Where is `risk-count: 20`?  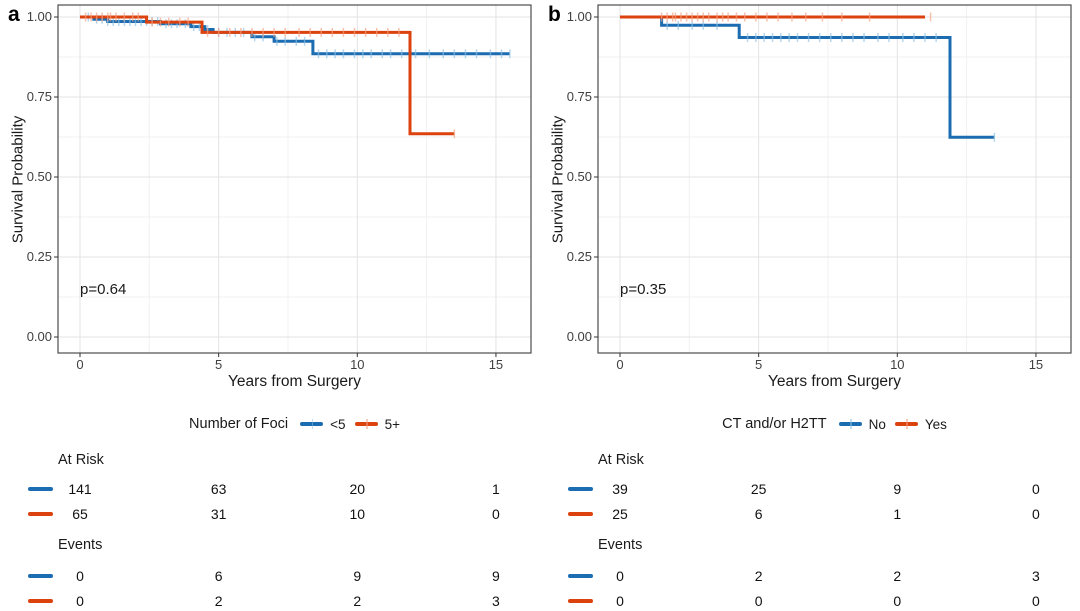
risk-count: 20 is located at coordinates (357, 489).